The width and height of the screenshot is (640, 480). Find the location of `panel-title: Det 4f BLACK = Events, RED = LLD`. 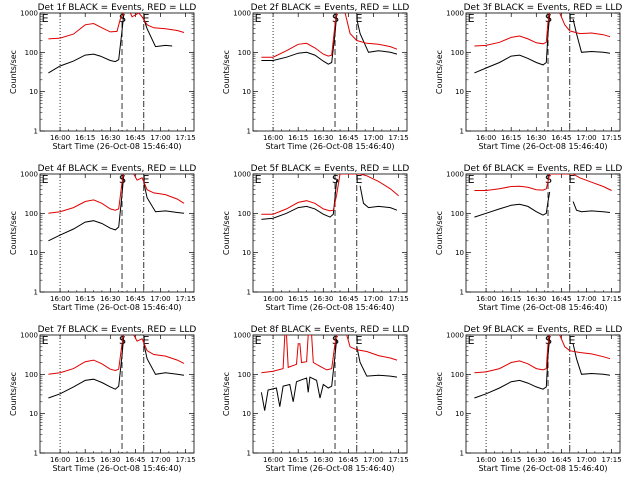

panel-title: Det 4f BLACK = Events, RED = LLD is located at coordinates (117, 169).